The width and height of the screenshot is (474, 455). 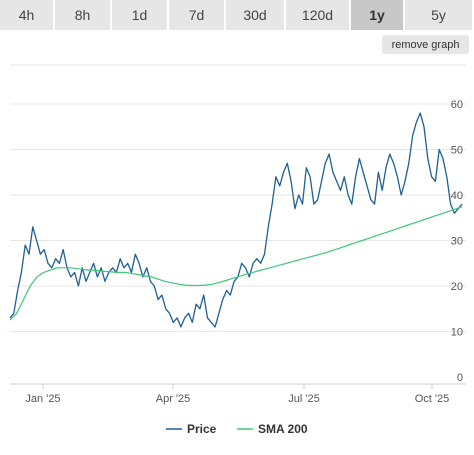 What do you see at coordinates (457, 196) in the screenshot?
I see `y-tick-label: 40` at bounding box center [457, 196].